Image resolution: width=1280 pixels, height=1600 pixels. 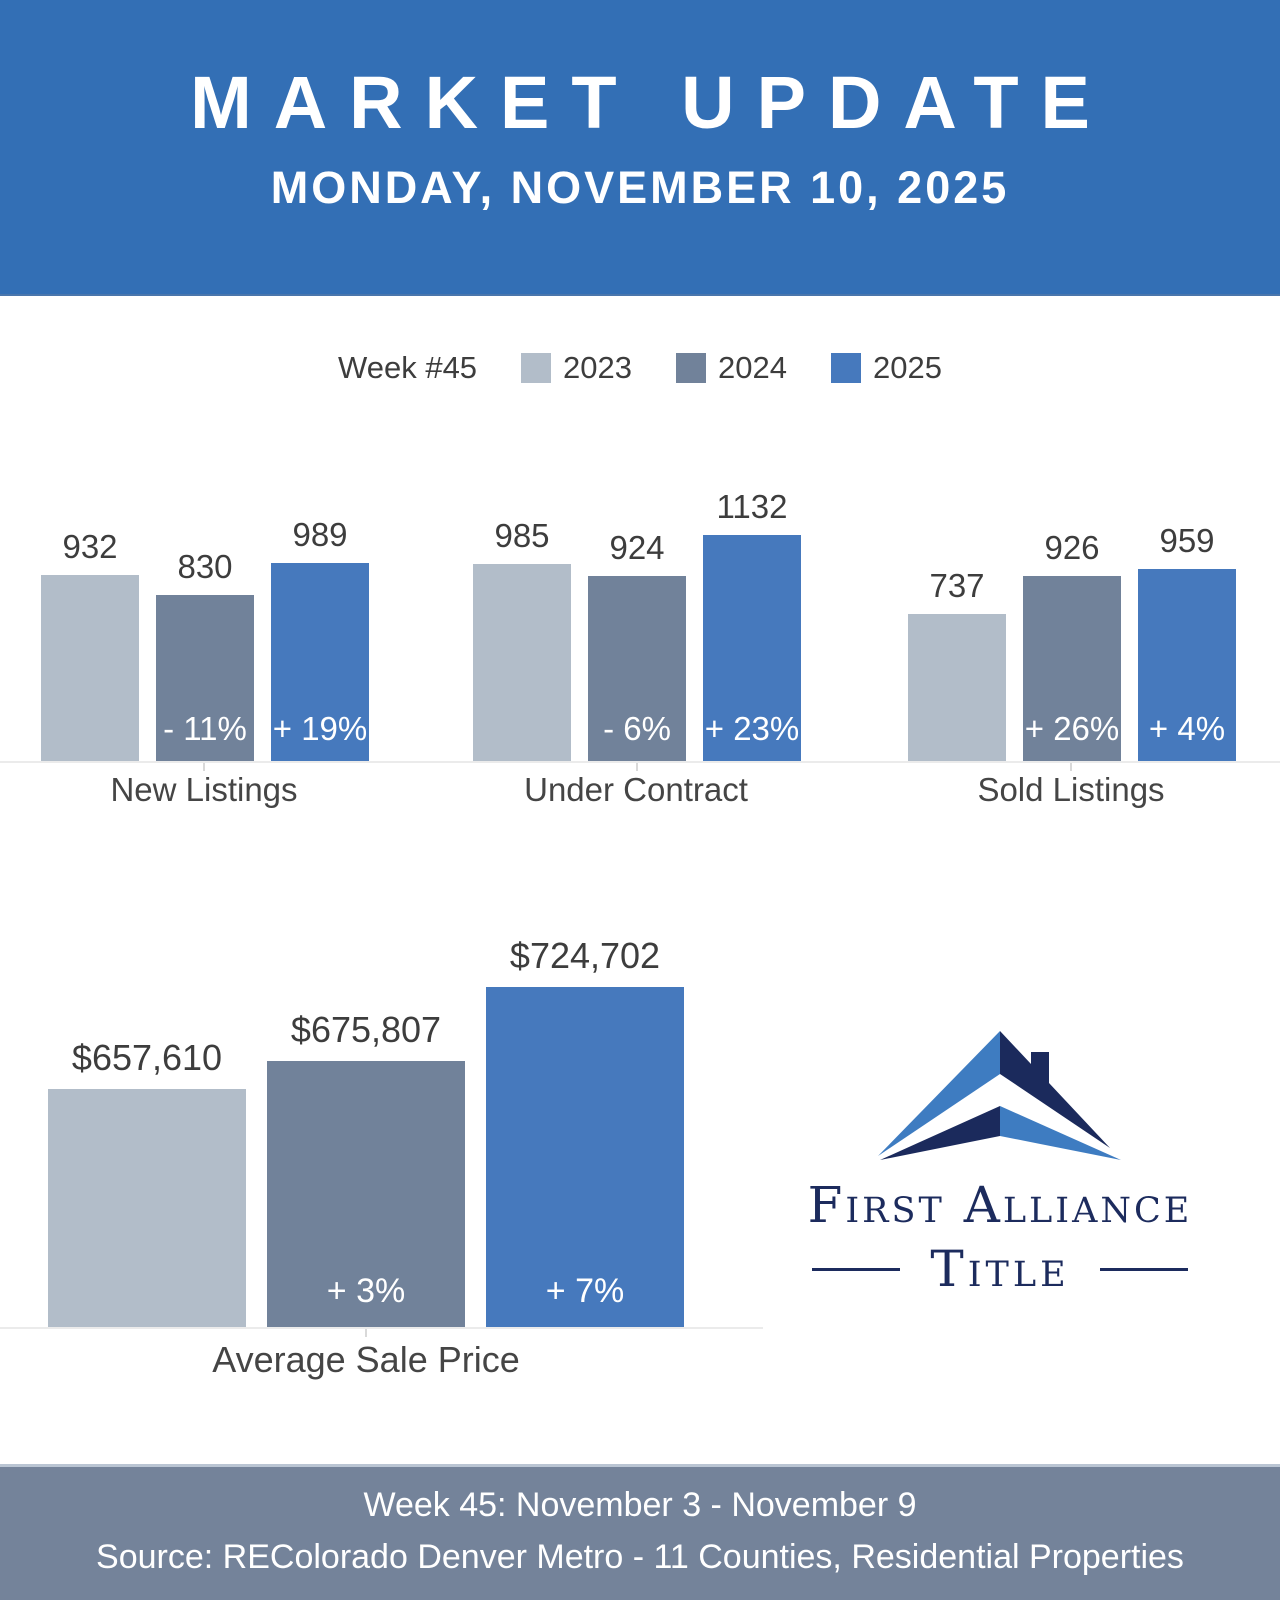 What do you see at coordinates (585, 955) in the screenshot?
I see `bar-value-label: $724,702` at bounding box center [585, 955].